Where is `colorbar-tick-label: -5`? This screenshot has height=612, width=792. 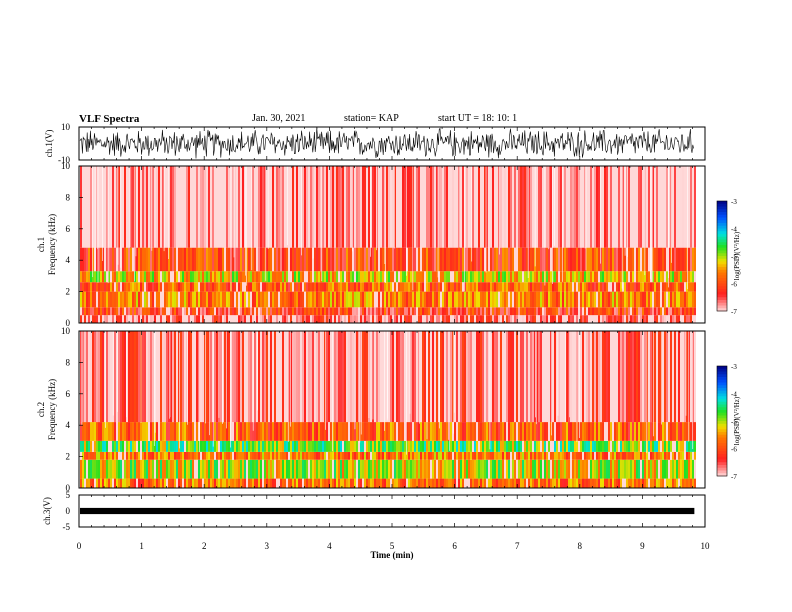 colorbar-tick-label: -5 is located at coordinates (734, 257).